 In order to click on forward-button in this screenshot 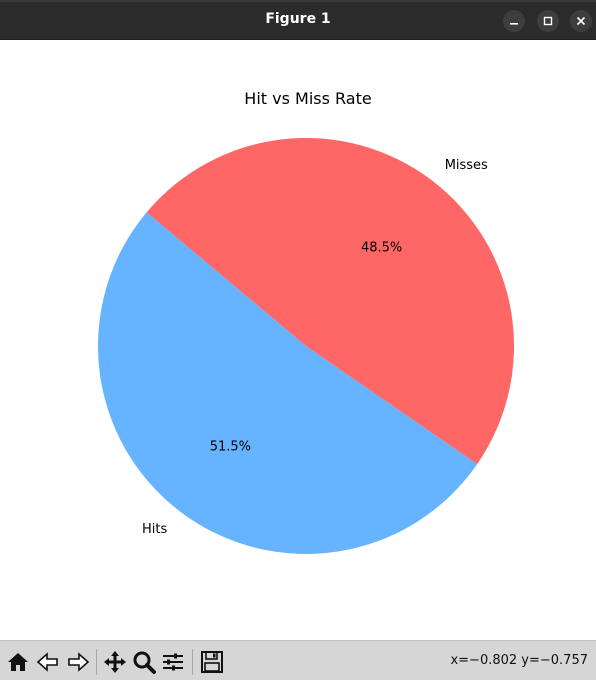, I will do `click(78, 662)`.